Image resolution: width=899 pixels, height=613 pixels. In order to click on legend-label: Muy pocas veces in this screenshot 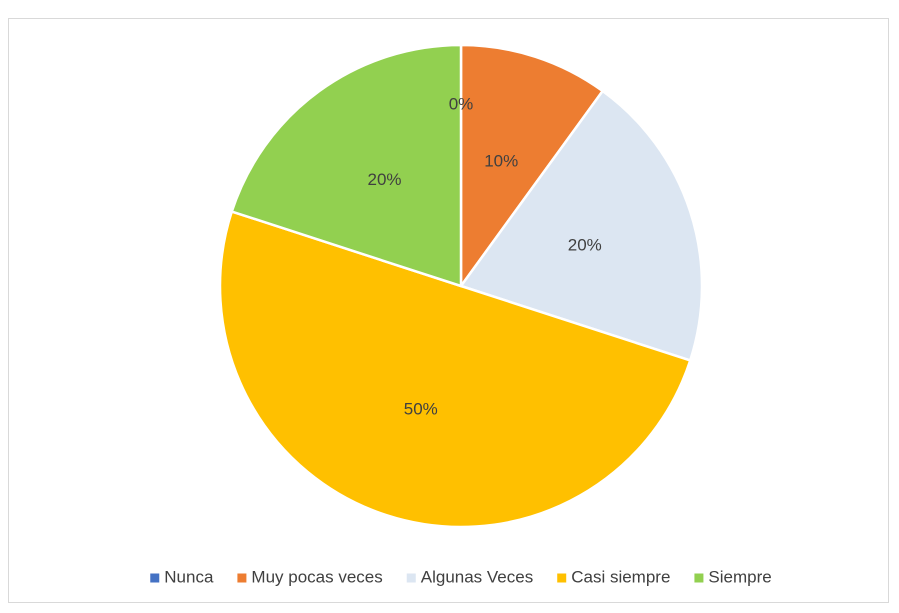, I will do `click(316, 576)`.